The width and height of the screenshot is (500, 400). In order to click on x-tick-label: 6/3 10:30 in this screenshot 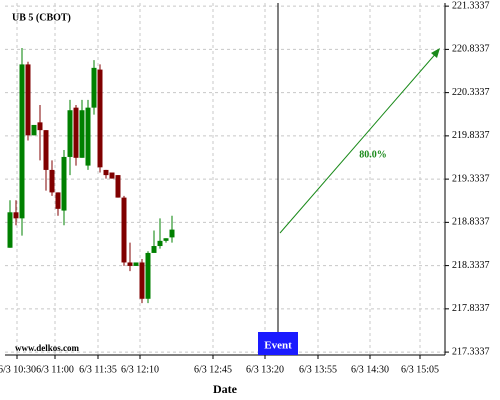, I will do `click(18, 369)`.